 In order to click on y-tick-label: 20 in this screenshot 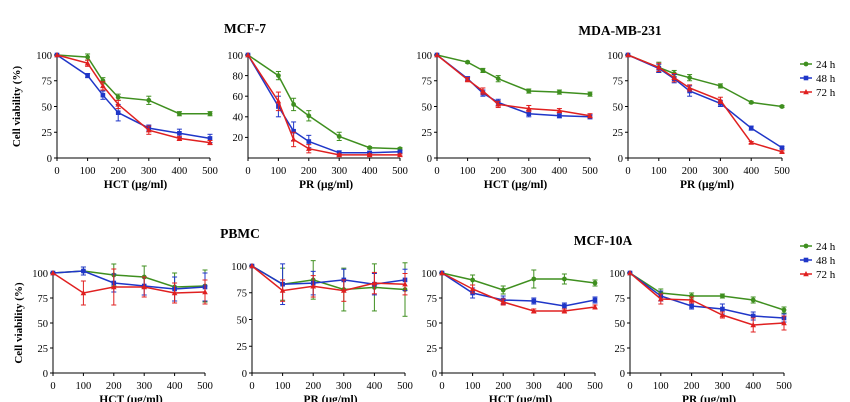, I will do `click(238, 138)`.